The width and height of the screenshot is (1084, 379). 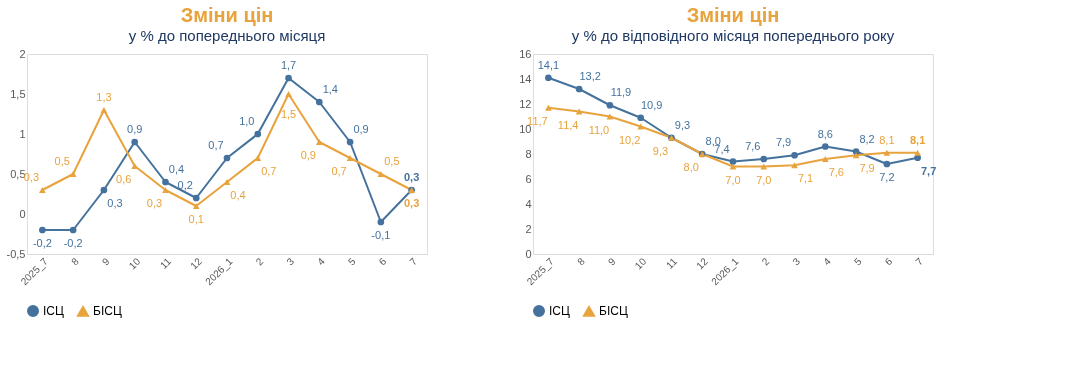 I want to click on data-label: 14,1, so click(x=548, y=64).